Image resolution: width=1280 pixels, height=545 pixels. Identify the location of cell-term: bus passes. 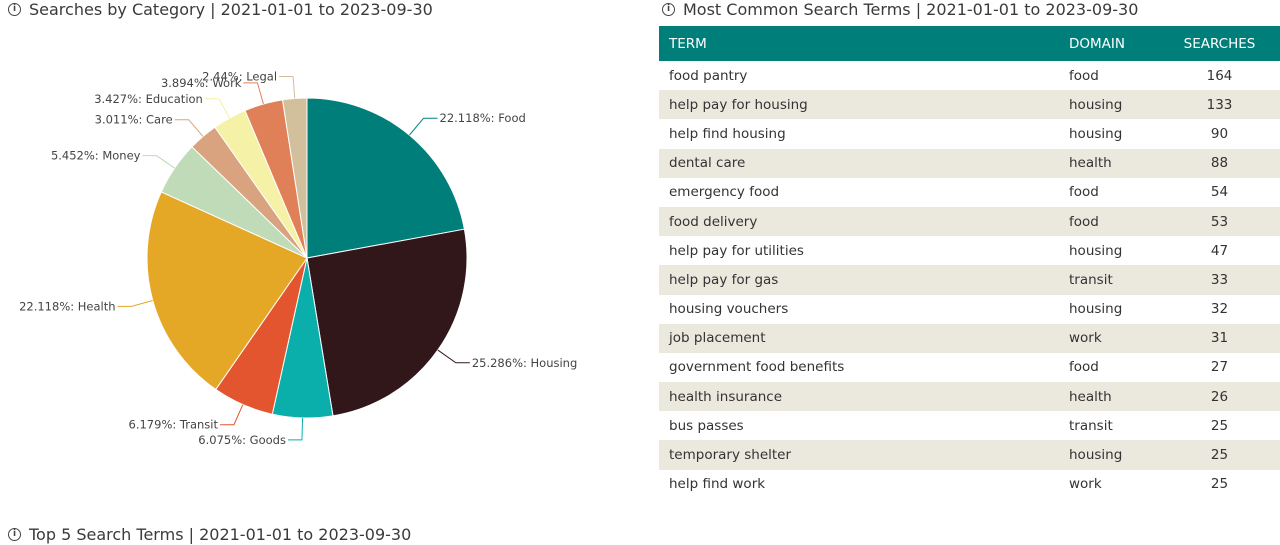
(706, 425).